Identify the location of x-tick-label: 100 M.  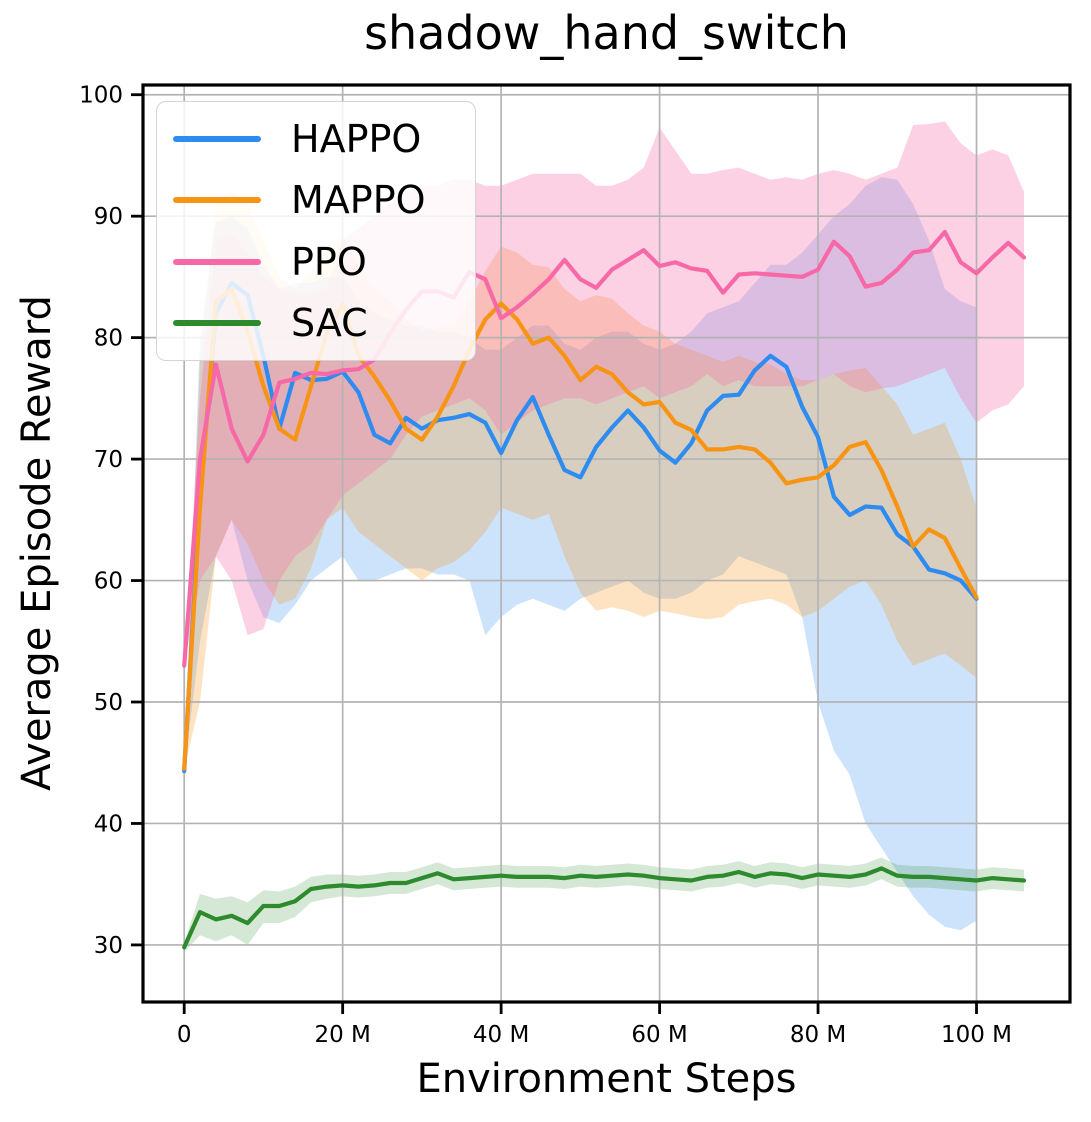
(976, 1035).